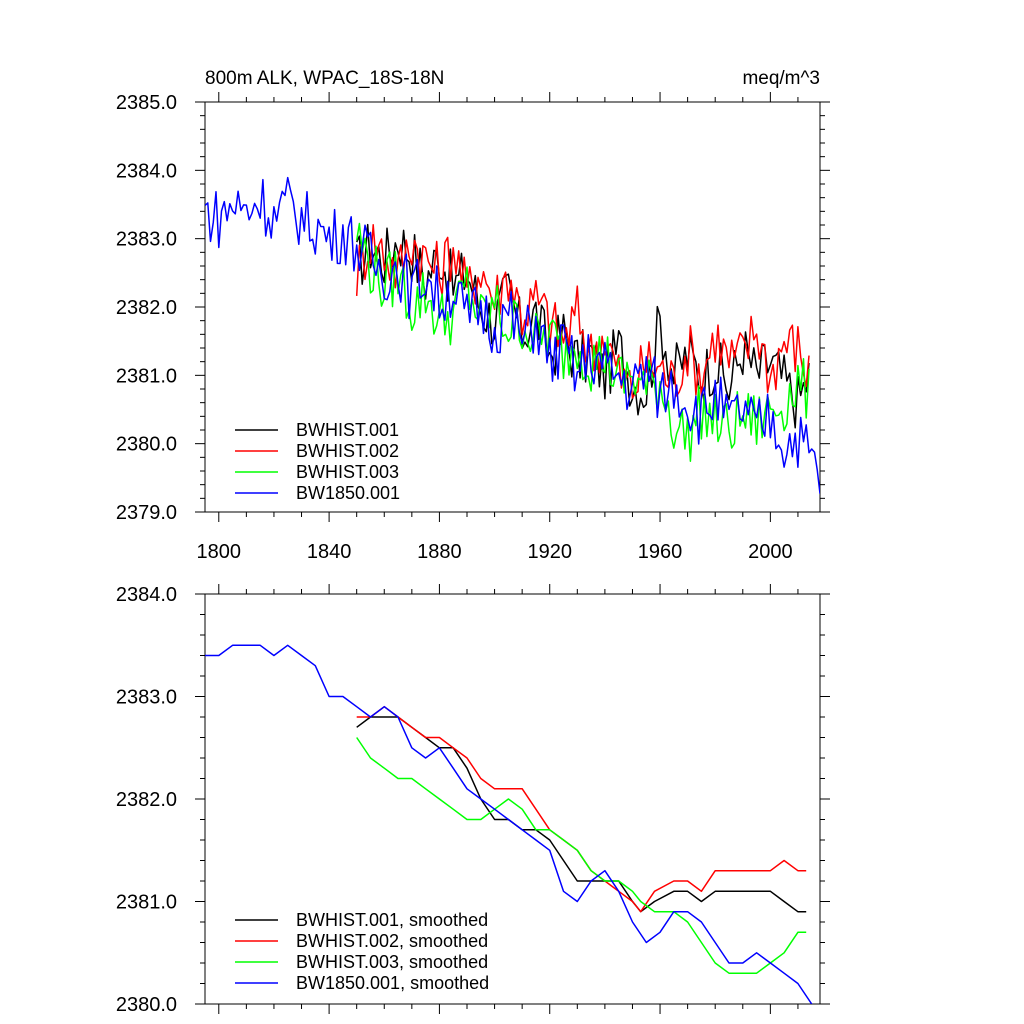  Describe the element at coordinates (219, 552) in the screenshot. I see `x-tick-label: 1800` at that location.